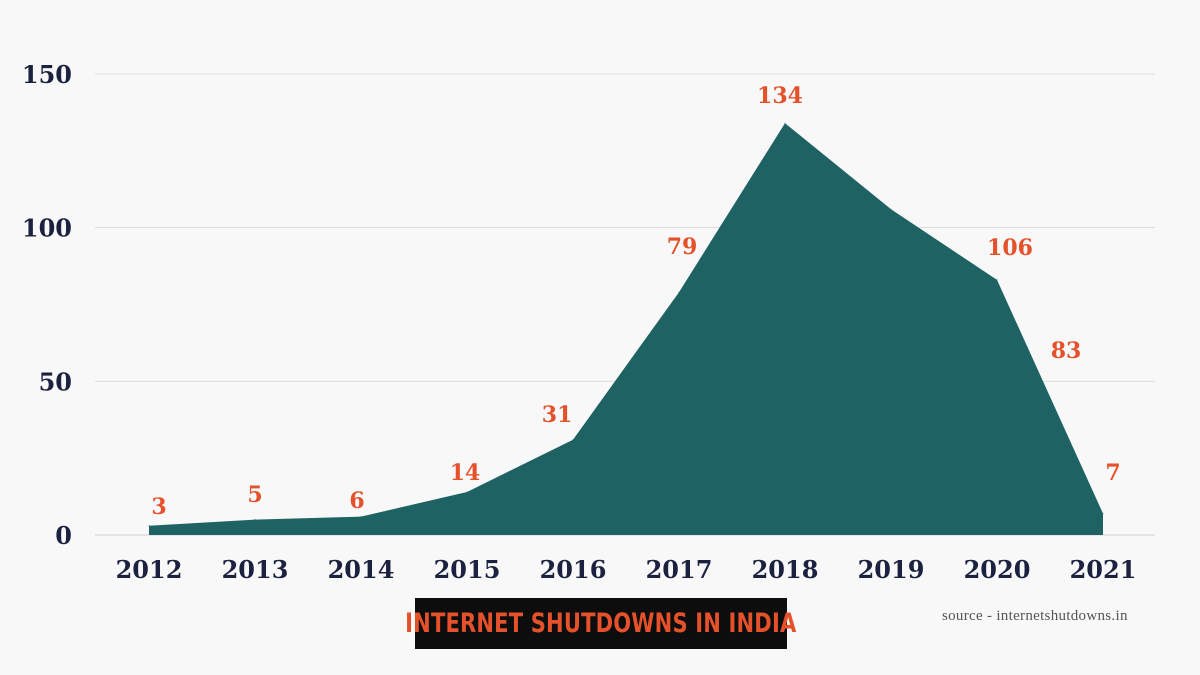 The width and height of the screenshot is (1200, 675). What do you see at coordinates (785, 569) in the screenshot?
I see `x-tick-label: 2018` at bounding box center [785, 569].